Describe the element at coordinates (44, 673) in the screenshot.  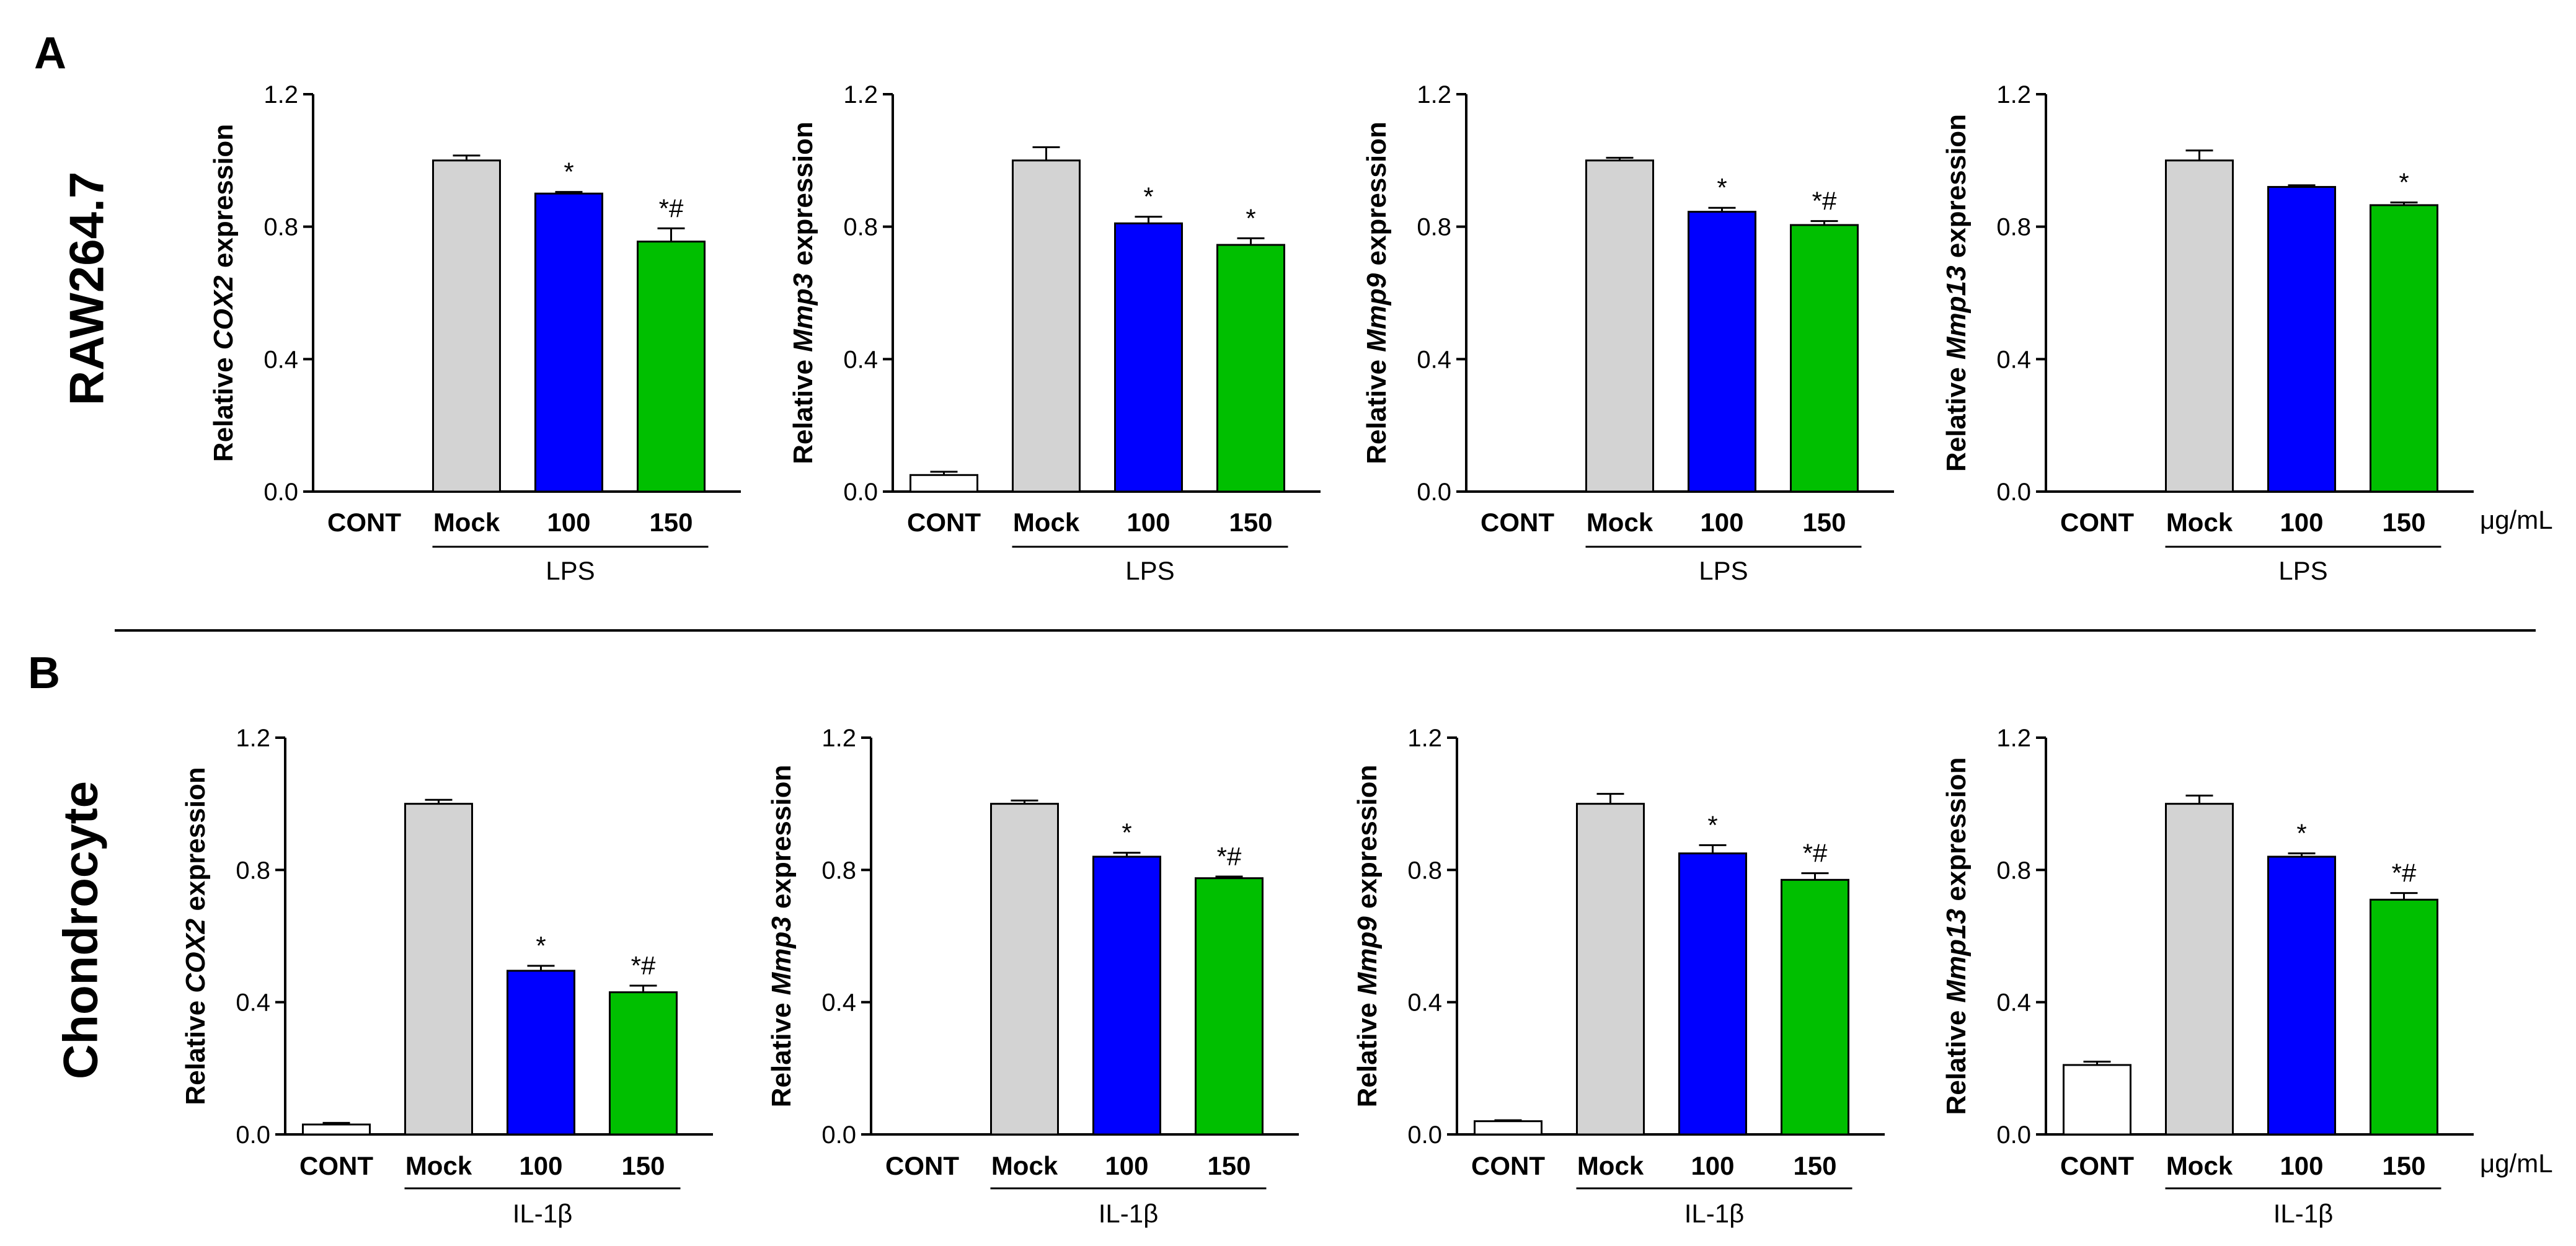
I see `panel-letter-b: B` at that location.